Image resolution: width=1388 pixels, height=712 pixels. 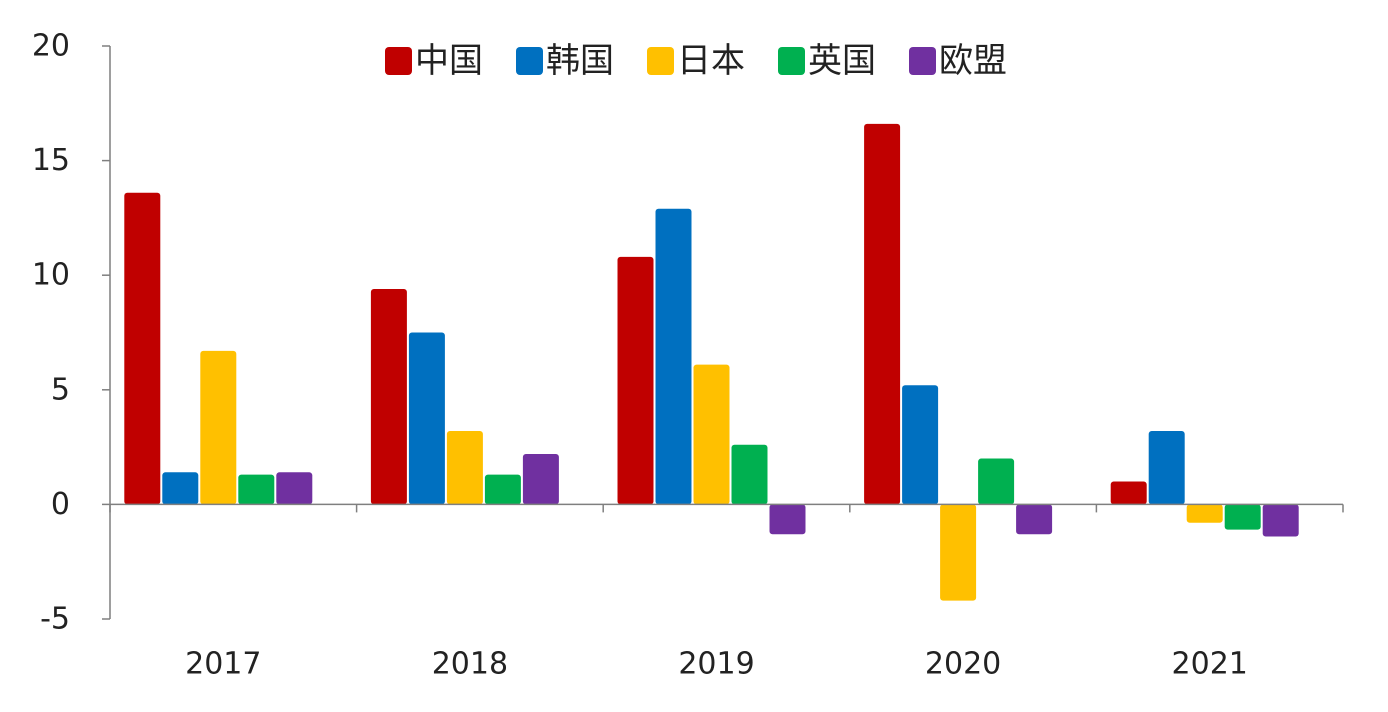 I want to click on x-tick-label-2019: 2019, so click(x=716, y=664).